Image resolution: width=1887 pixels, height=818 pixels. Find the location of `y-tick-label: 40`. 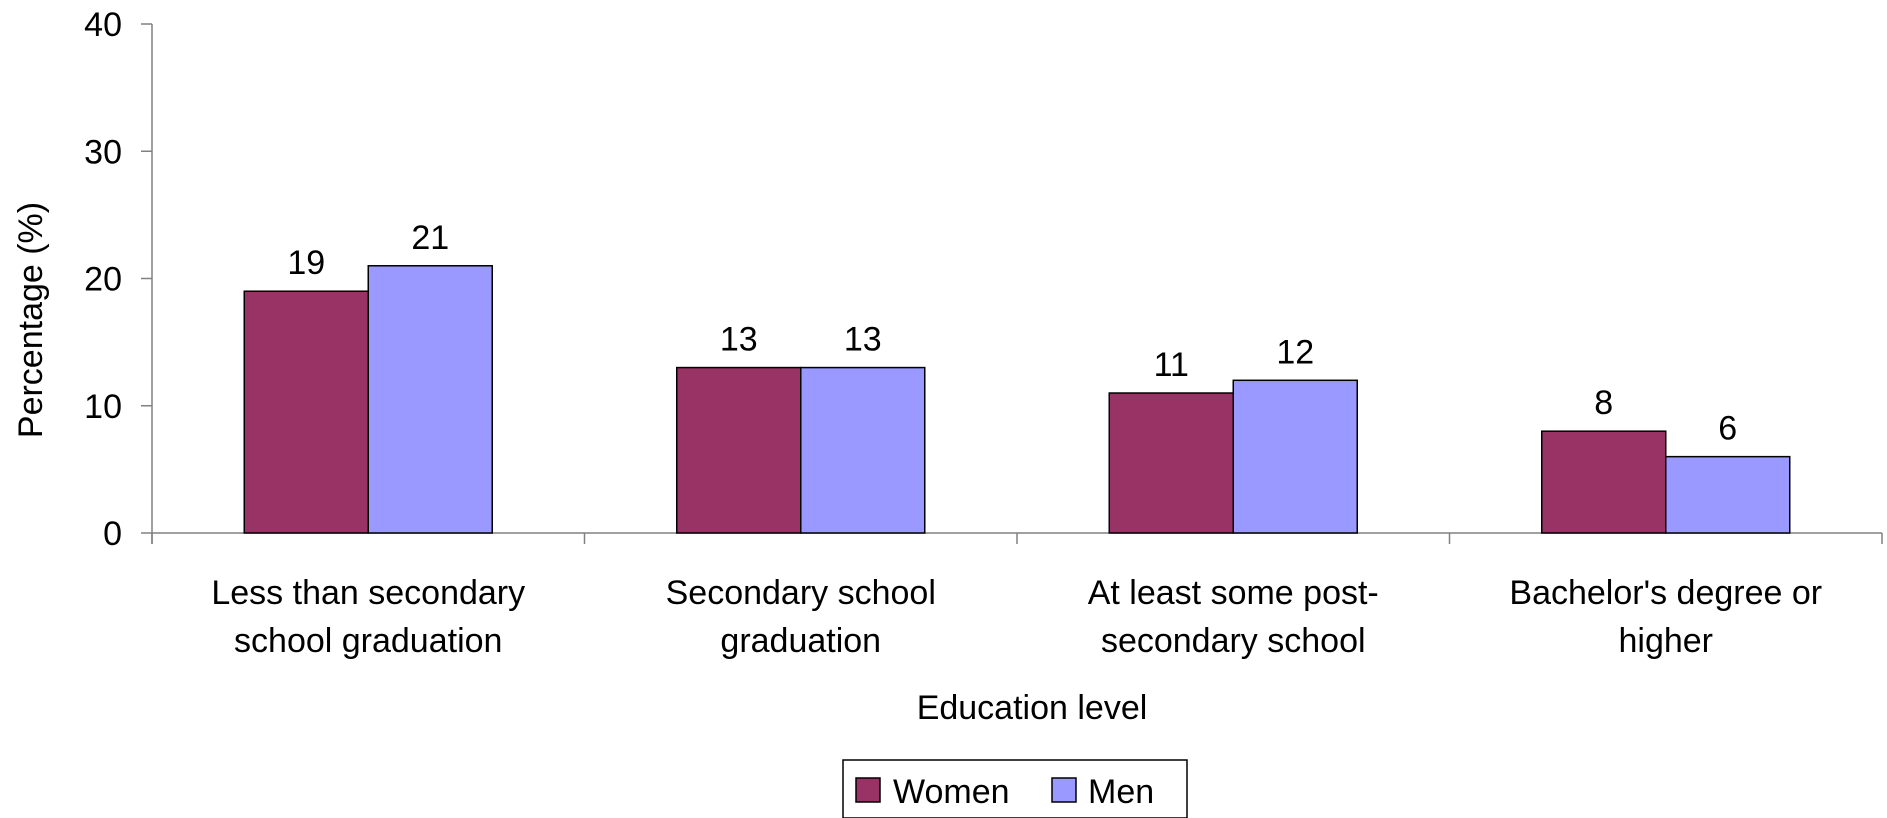

y-tick-label: 40 is located at coordinates (103, 25).